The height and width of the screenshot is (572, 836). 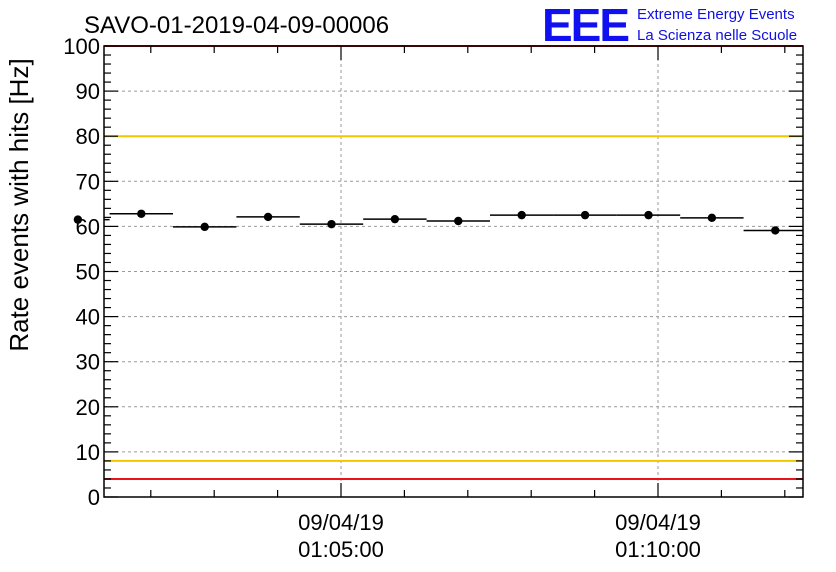 What do you see at coordinates (88, 272) in the screenshot?
I see `y-tick-label: 50` at bounding box center [88, 272].